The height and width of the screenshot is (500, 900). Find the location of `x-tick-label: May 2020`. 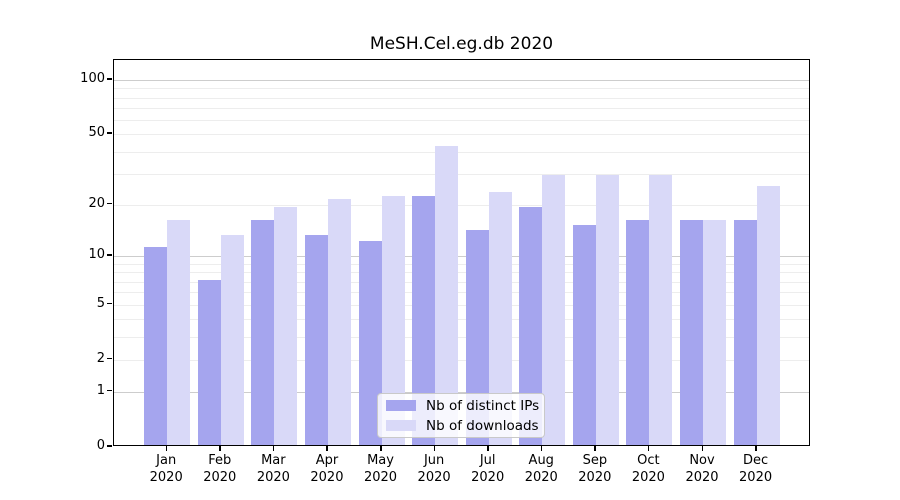

x-tick-label: May 2020 is located at coordinates (380, 469).